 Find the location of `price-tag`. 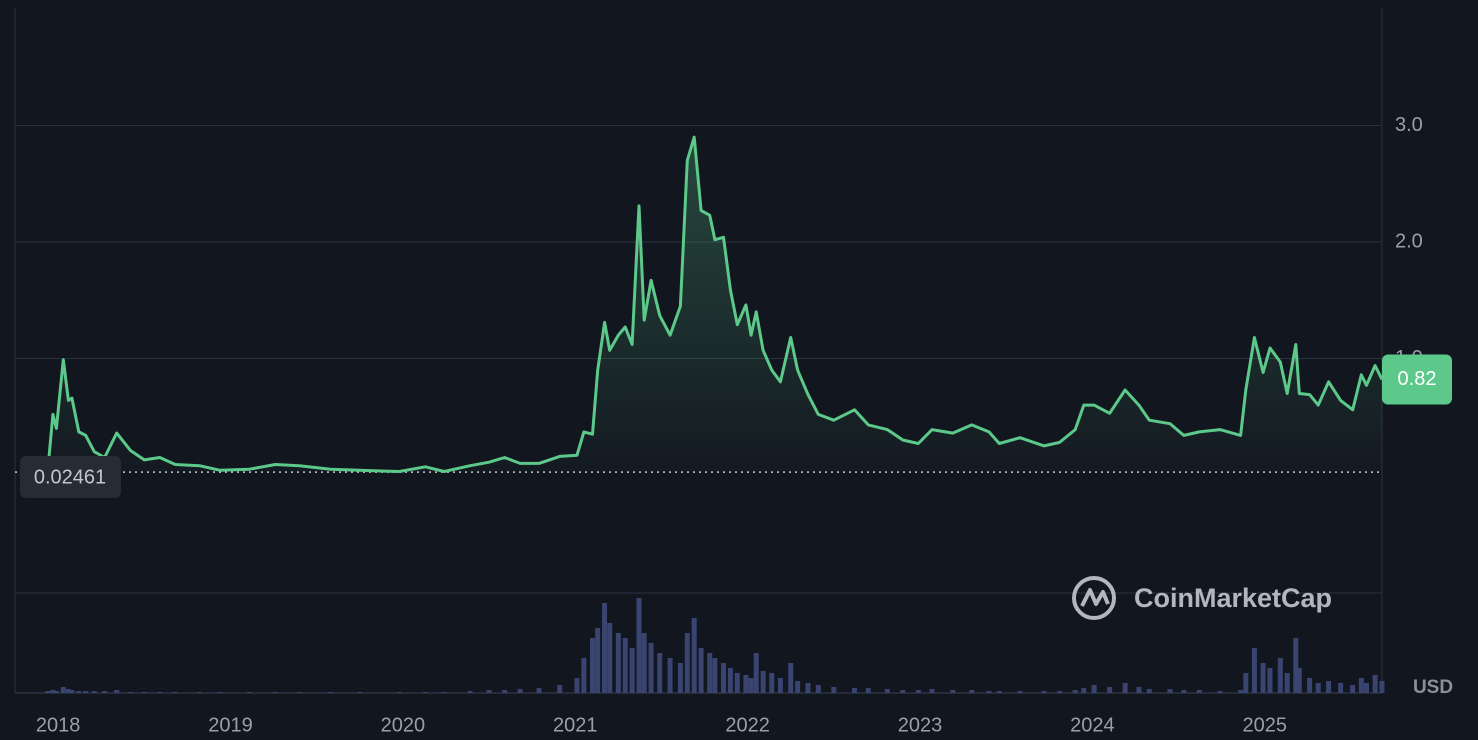

price-tag is located at coordinates (1417, 379).